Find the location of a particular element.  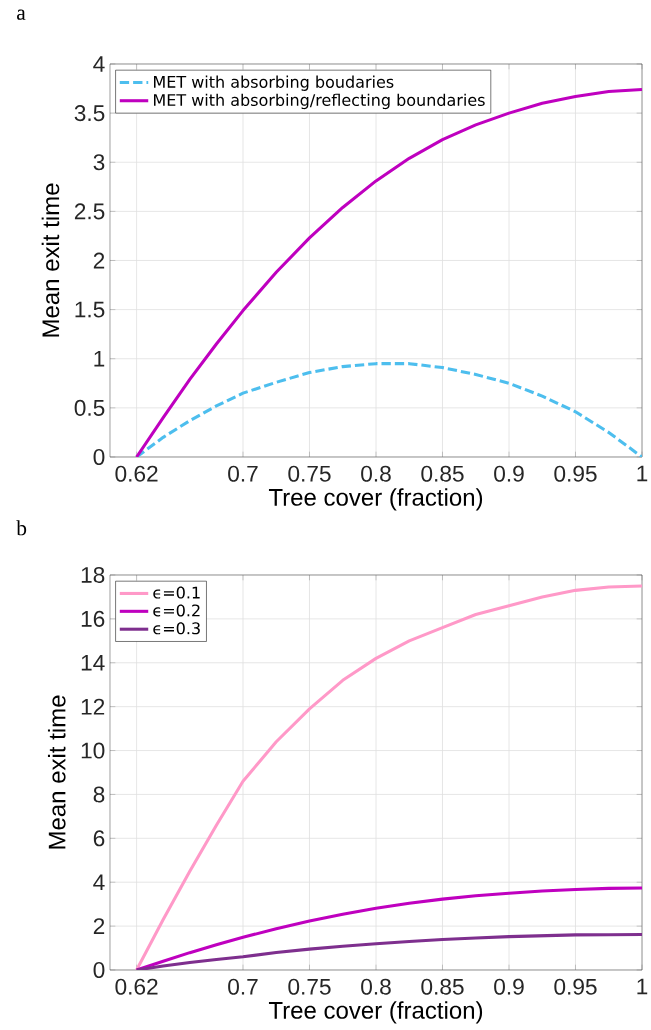

y-tick-label: 6 is located at coordinates (99, 838).